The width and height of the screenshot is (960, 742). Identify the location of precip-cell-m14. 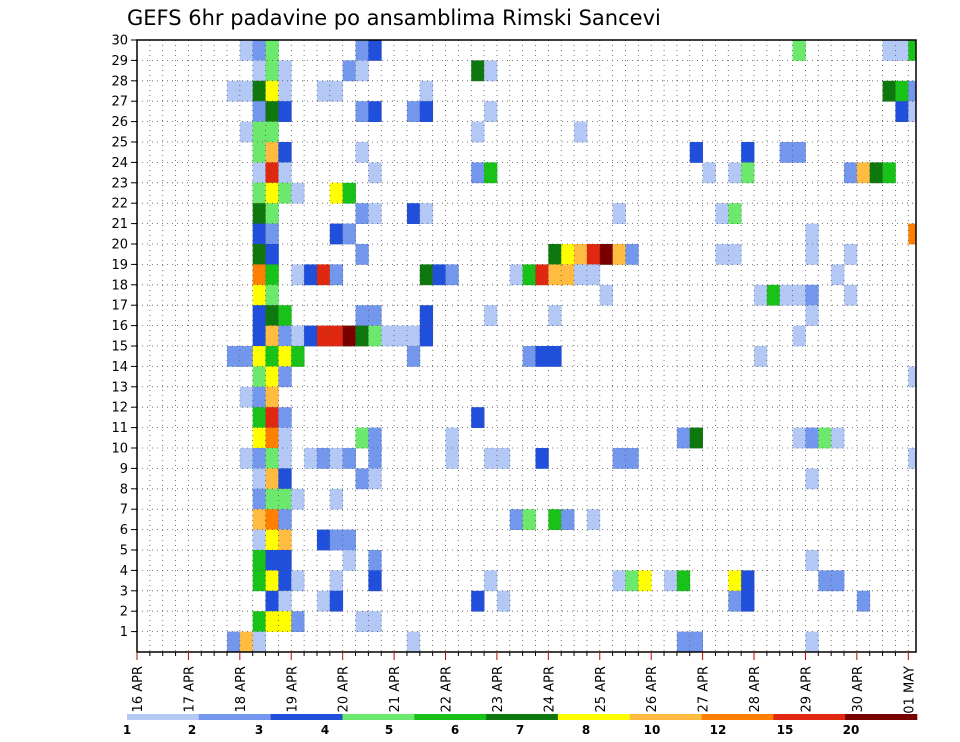
(285, 377).